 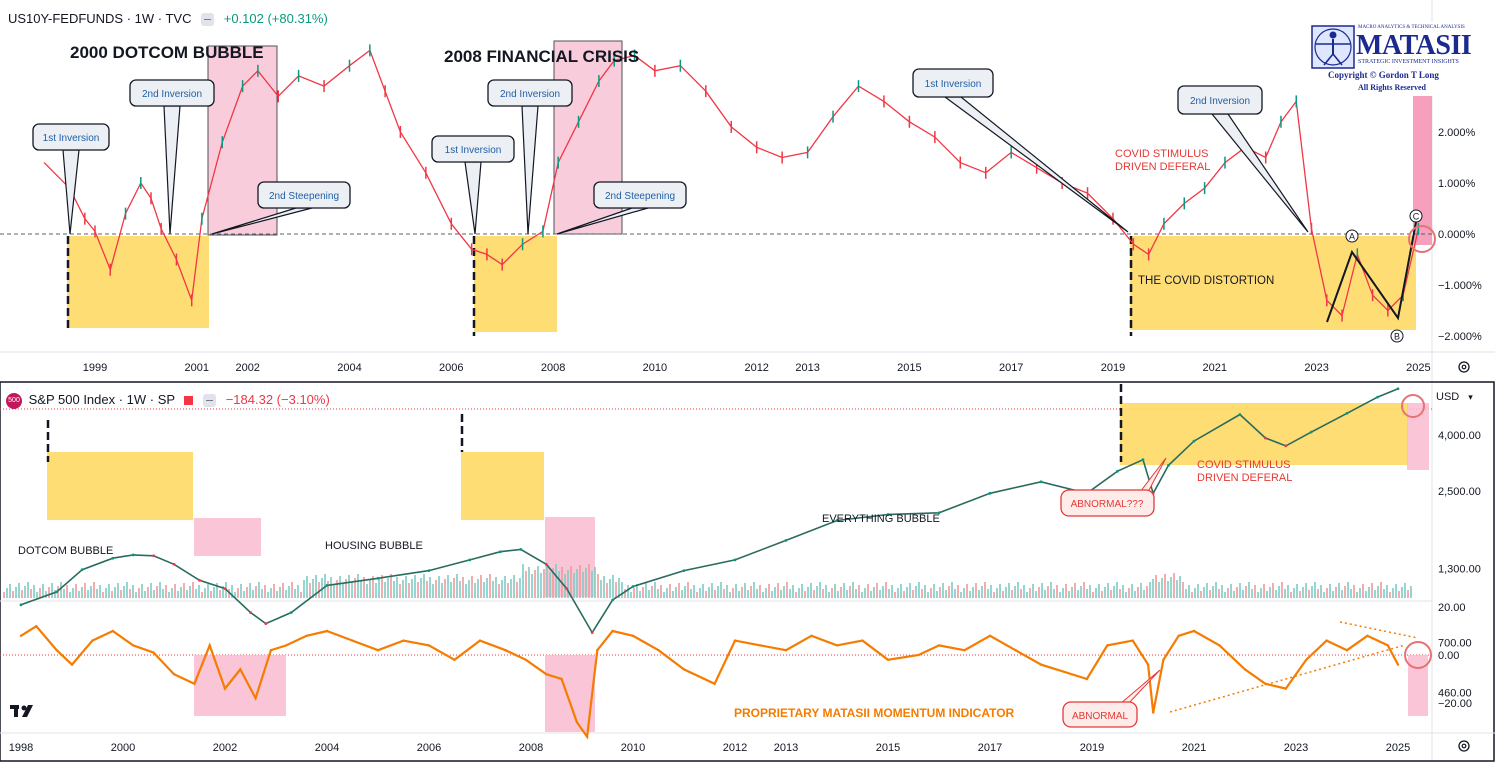 I want to click on callout-label: 2nd Steepening, so click(x=640, y=196).